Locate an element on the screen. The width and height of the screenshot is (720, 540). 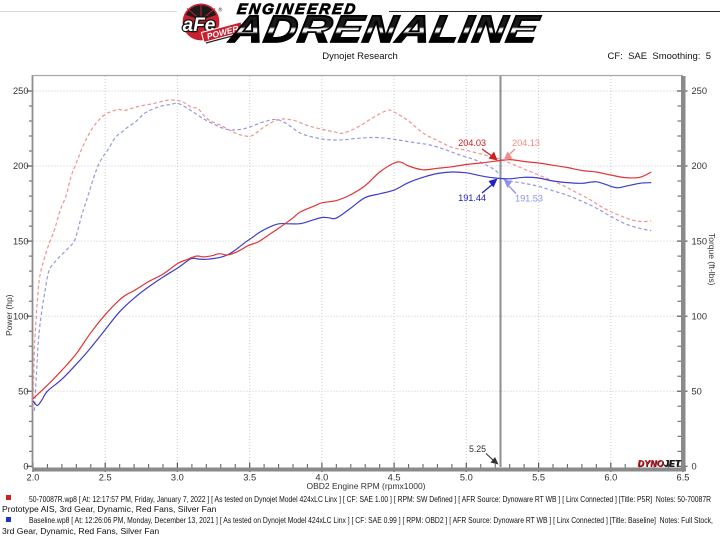
svg-text: 204.03 is located at coordinates (472, 143).